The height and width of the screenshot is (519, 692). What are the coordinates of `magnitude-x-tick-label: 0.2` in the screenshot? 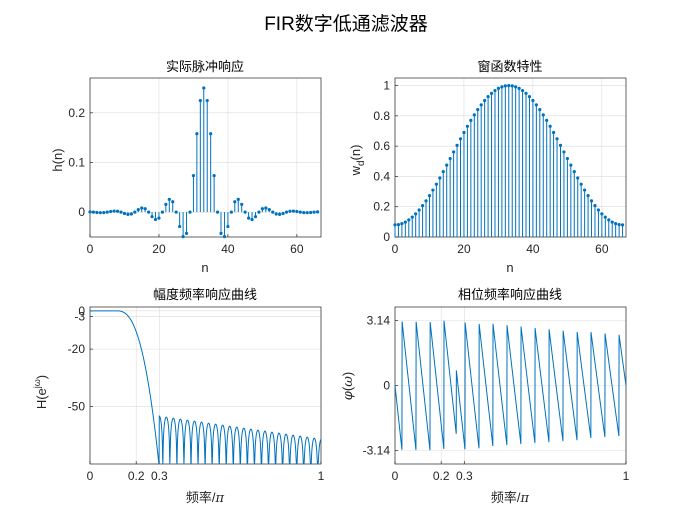 It's located at (136, 476).